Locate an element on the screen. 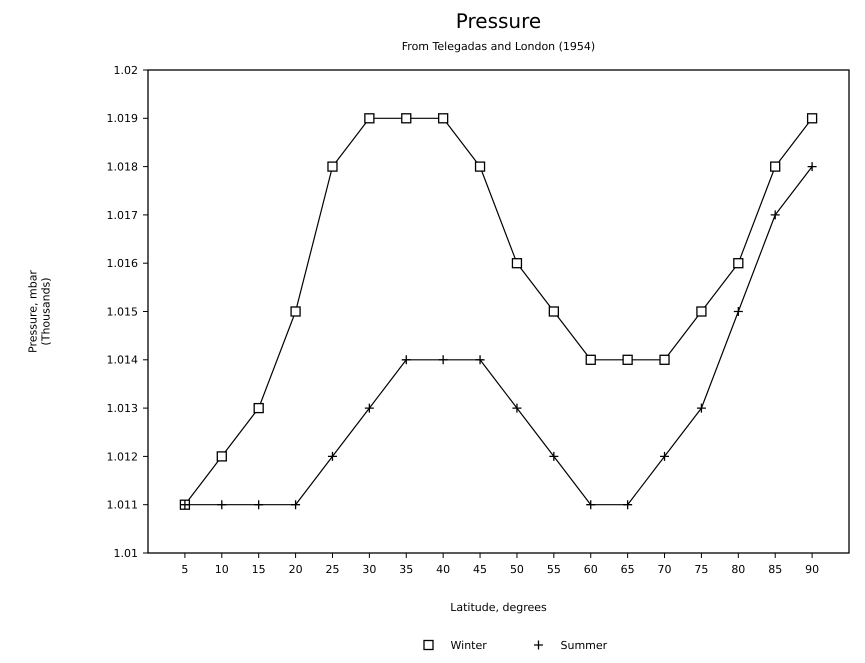 This screenshot has height=663, width=865. x-tick-label: 30 is located at coordinates (369, 569).